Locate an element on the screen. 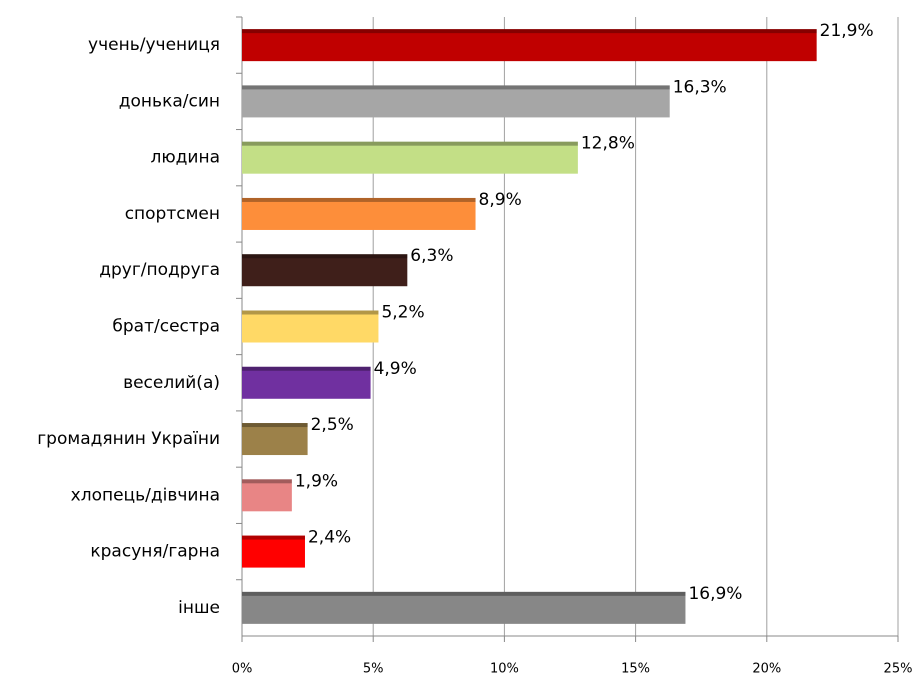 This screenshot has height=679, width=916. value-label: 6,3% is located at coordinates (431, 256).